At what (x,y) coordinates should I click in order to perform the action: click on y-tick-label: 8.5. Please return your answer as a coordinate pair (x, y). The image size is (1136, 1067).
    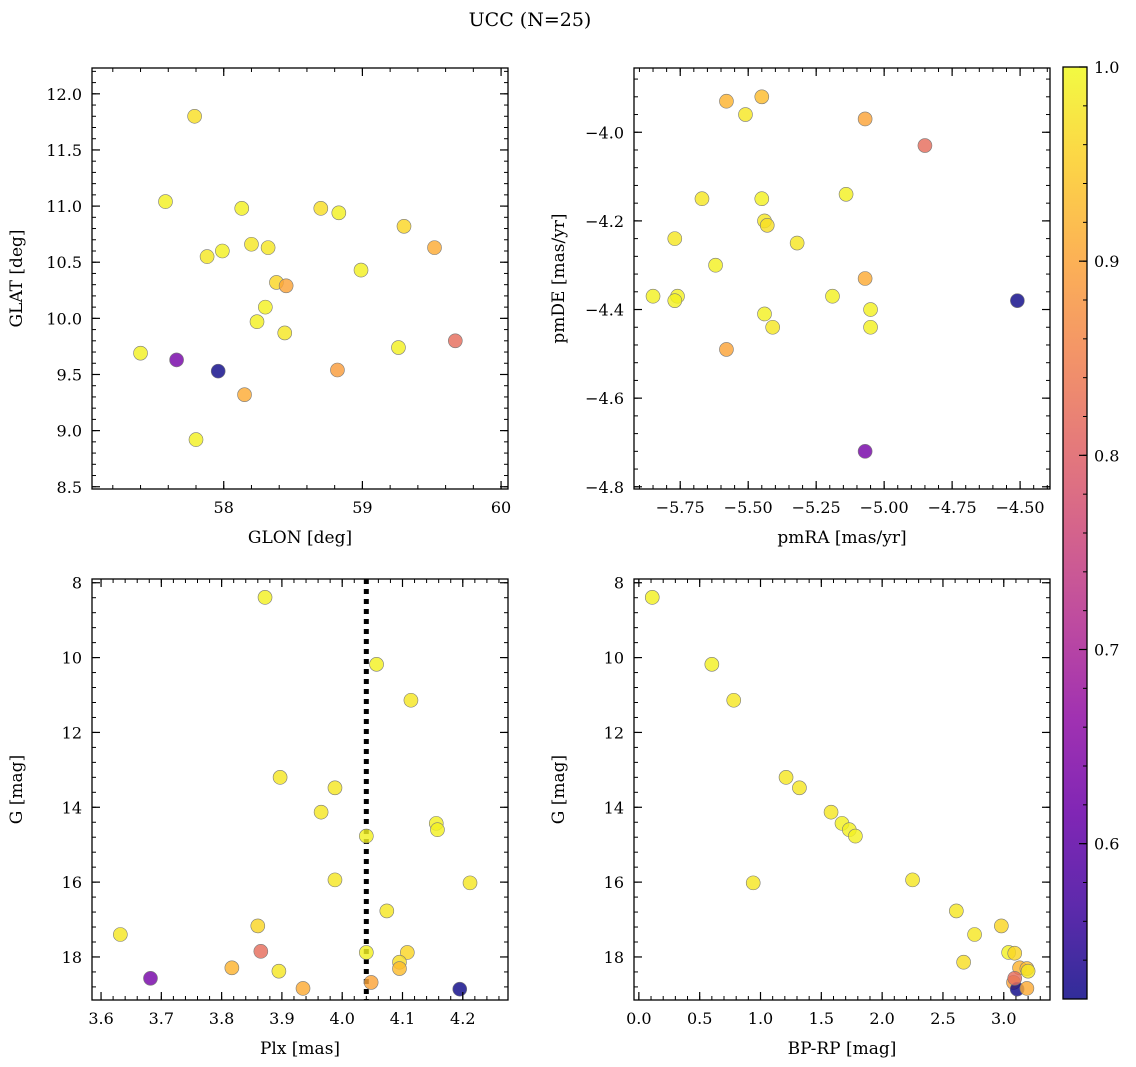
    Looking at the image, I should click on (69, 487).